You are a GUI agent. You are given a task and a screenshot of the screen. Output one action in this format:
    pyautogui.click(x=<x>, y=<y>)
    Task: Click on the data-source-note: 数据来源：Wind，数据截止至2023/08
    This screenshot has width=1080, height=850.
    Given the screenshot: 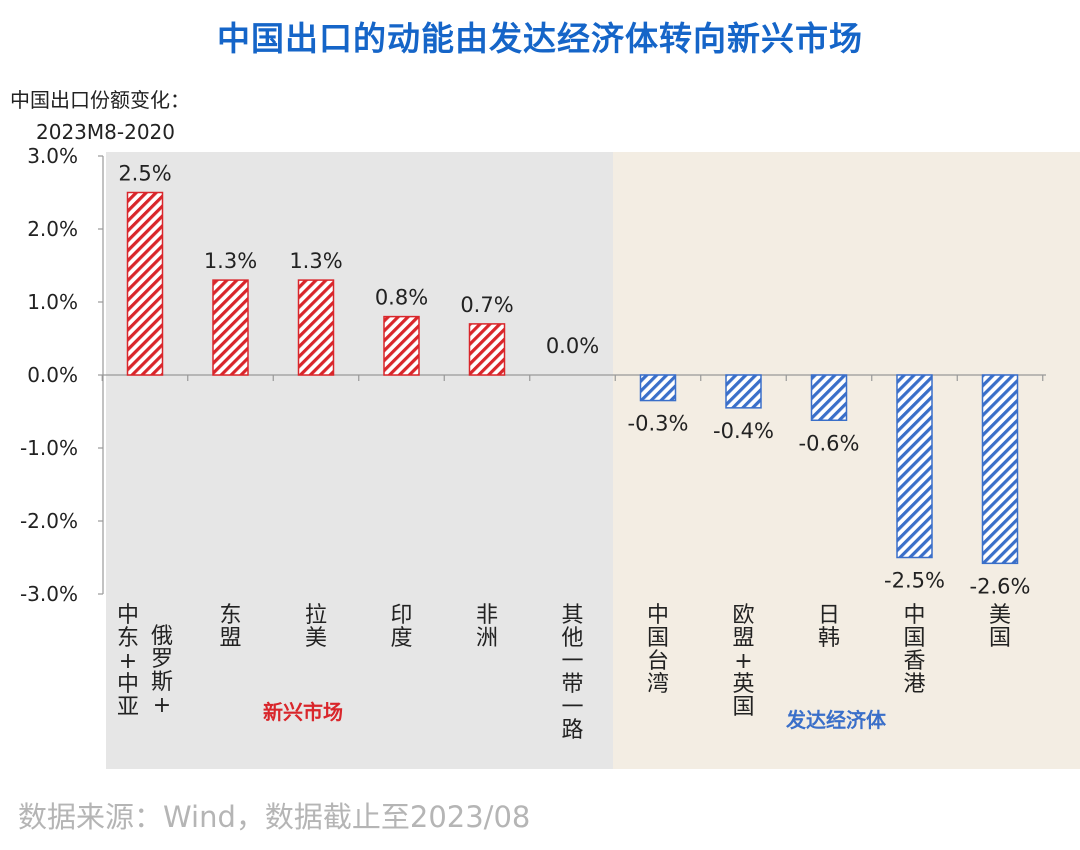 What is the action you would take?
    pyautogui.click(x=274, y=817)
    